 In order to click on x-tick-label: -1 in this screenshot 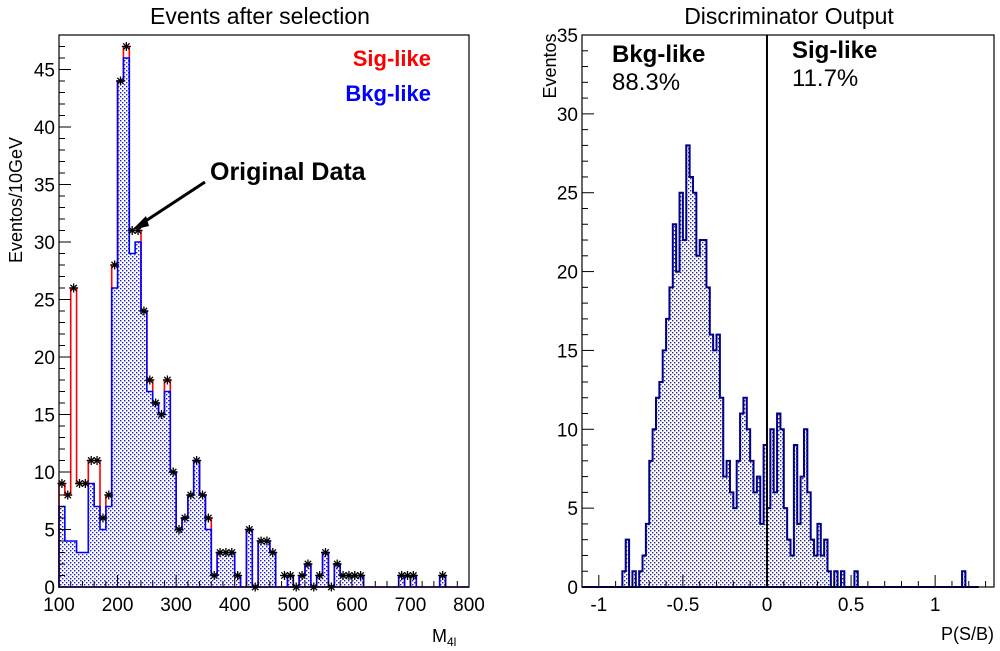, I will do `click(598, 605)`.